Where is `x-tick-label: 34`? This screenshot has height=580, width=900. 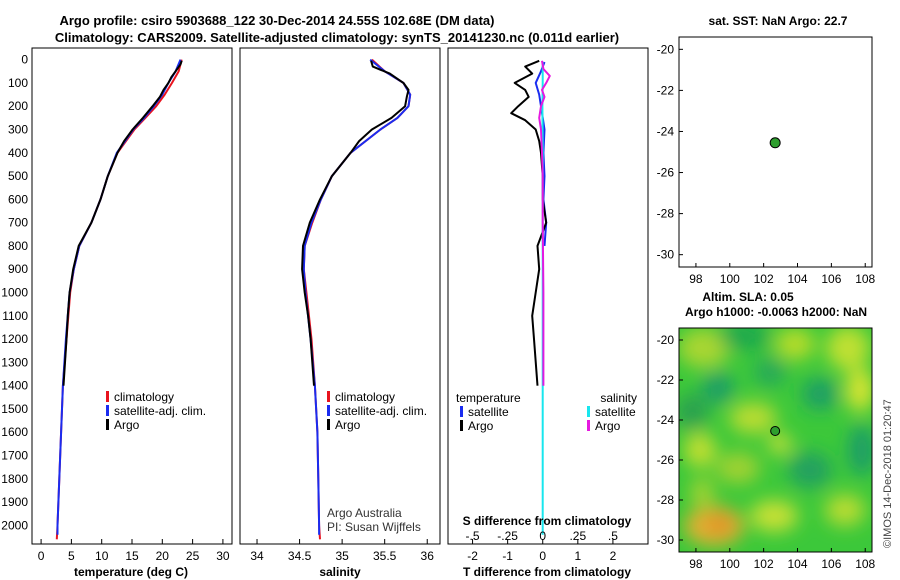 x-tick-label: 34 is located at coordinates (257, 556).